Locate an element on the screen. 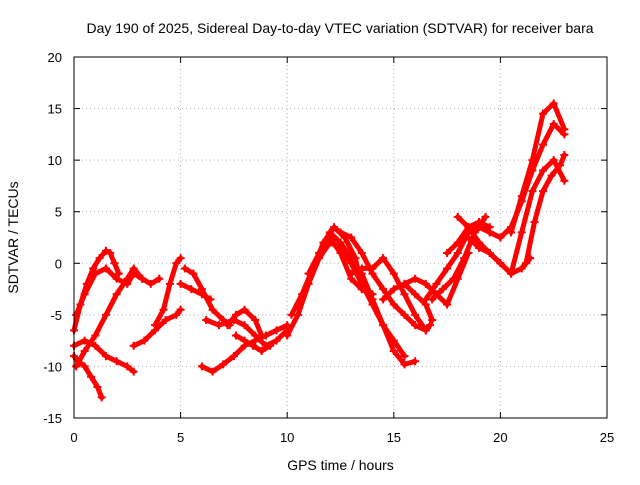  x-axis-label: GPS time / hours is located at coordinates (340, 465).